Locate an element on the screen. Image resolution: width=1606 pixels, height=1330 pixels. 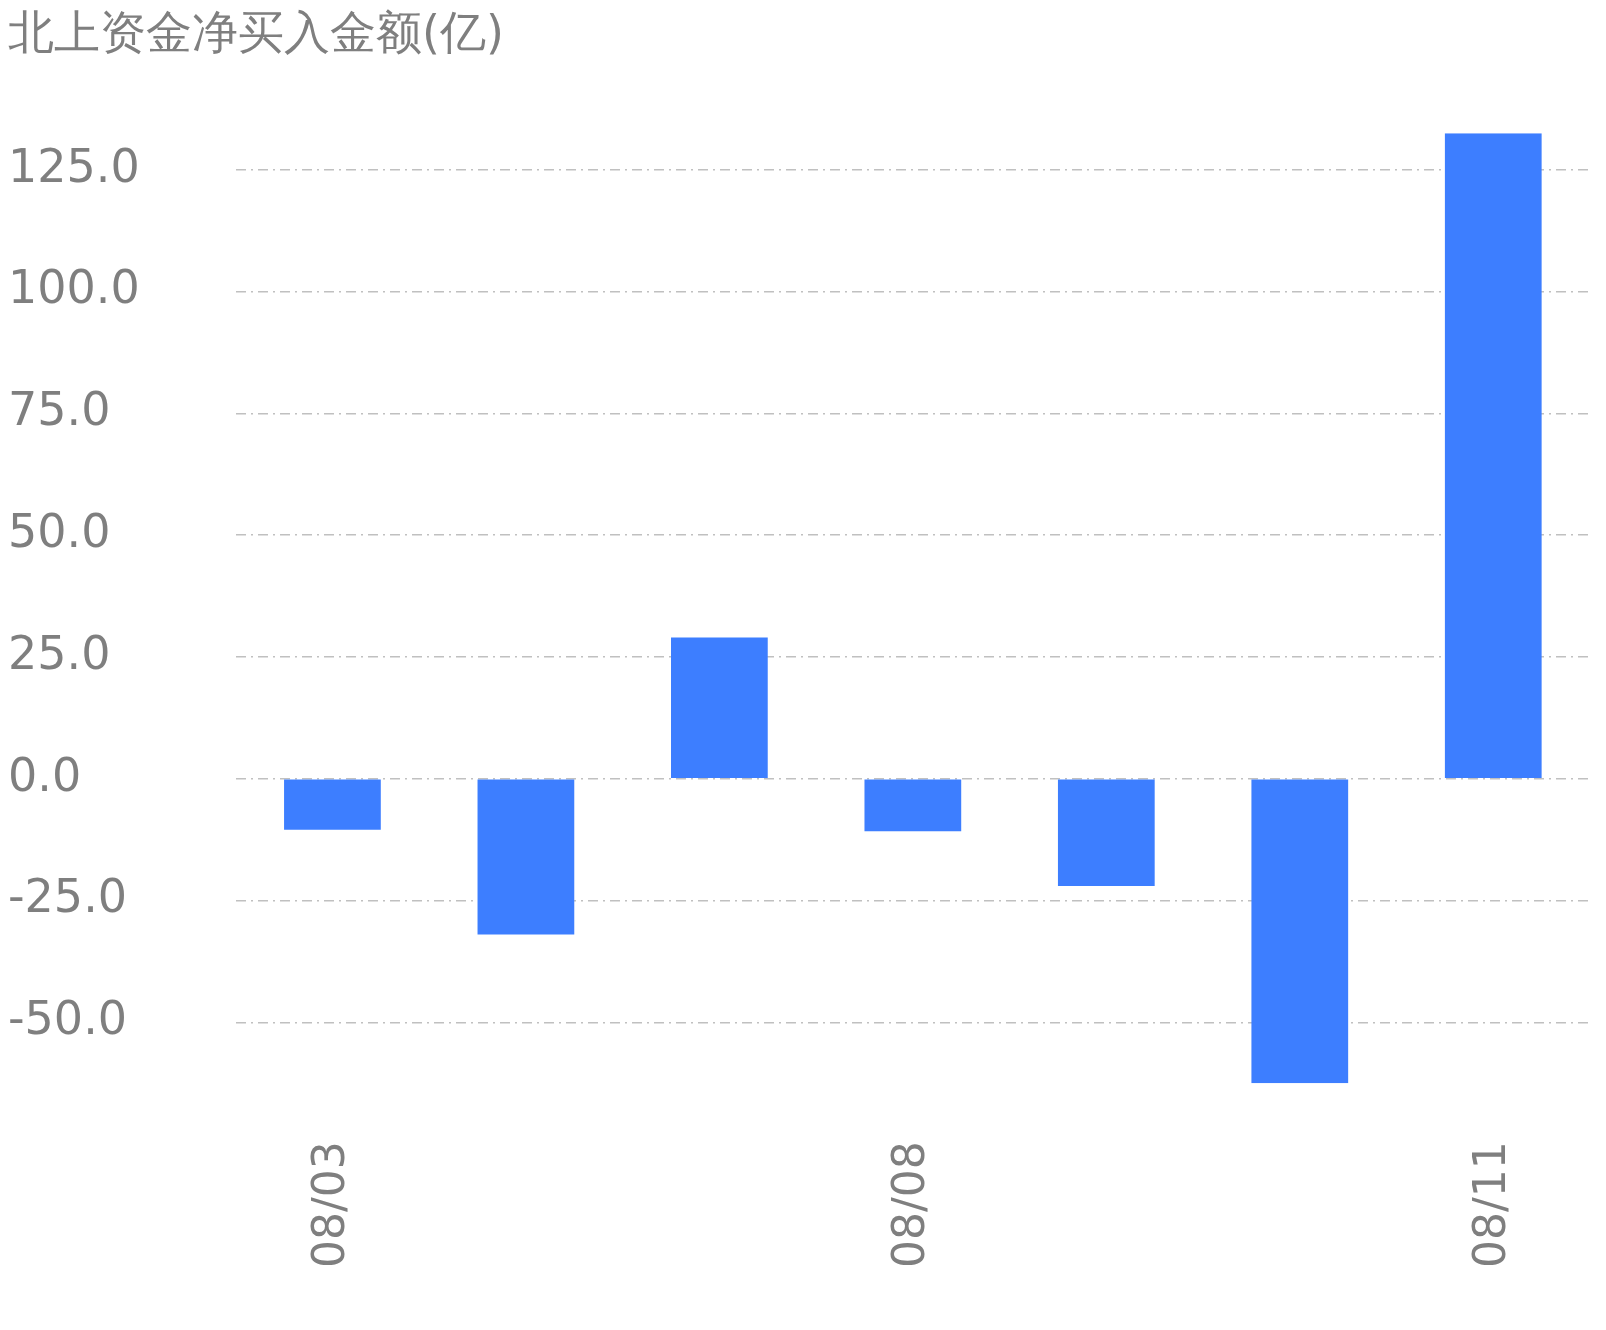
y-tick-label: 50.0 is located at coordinates (59, 531).